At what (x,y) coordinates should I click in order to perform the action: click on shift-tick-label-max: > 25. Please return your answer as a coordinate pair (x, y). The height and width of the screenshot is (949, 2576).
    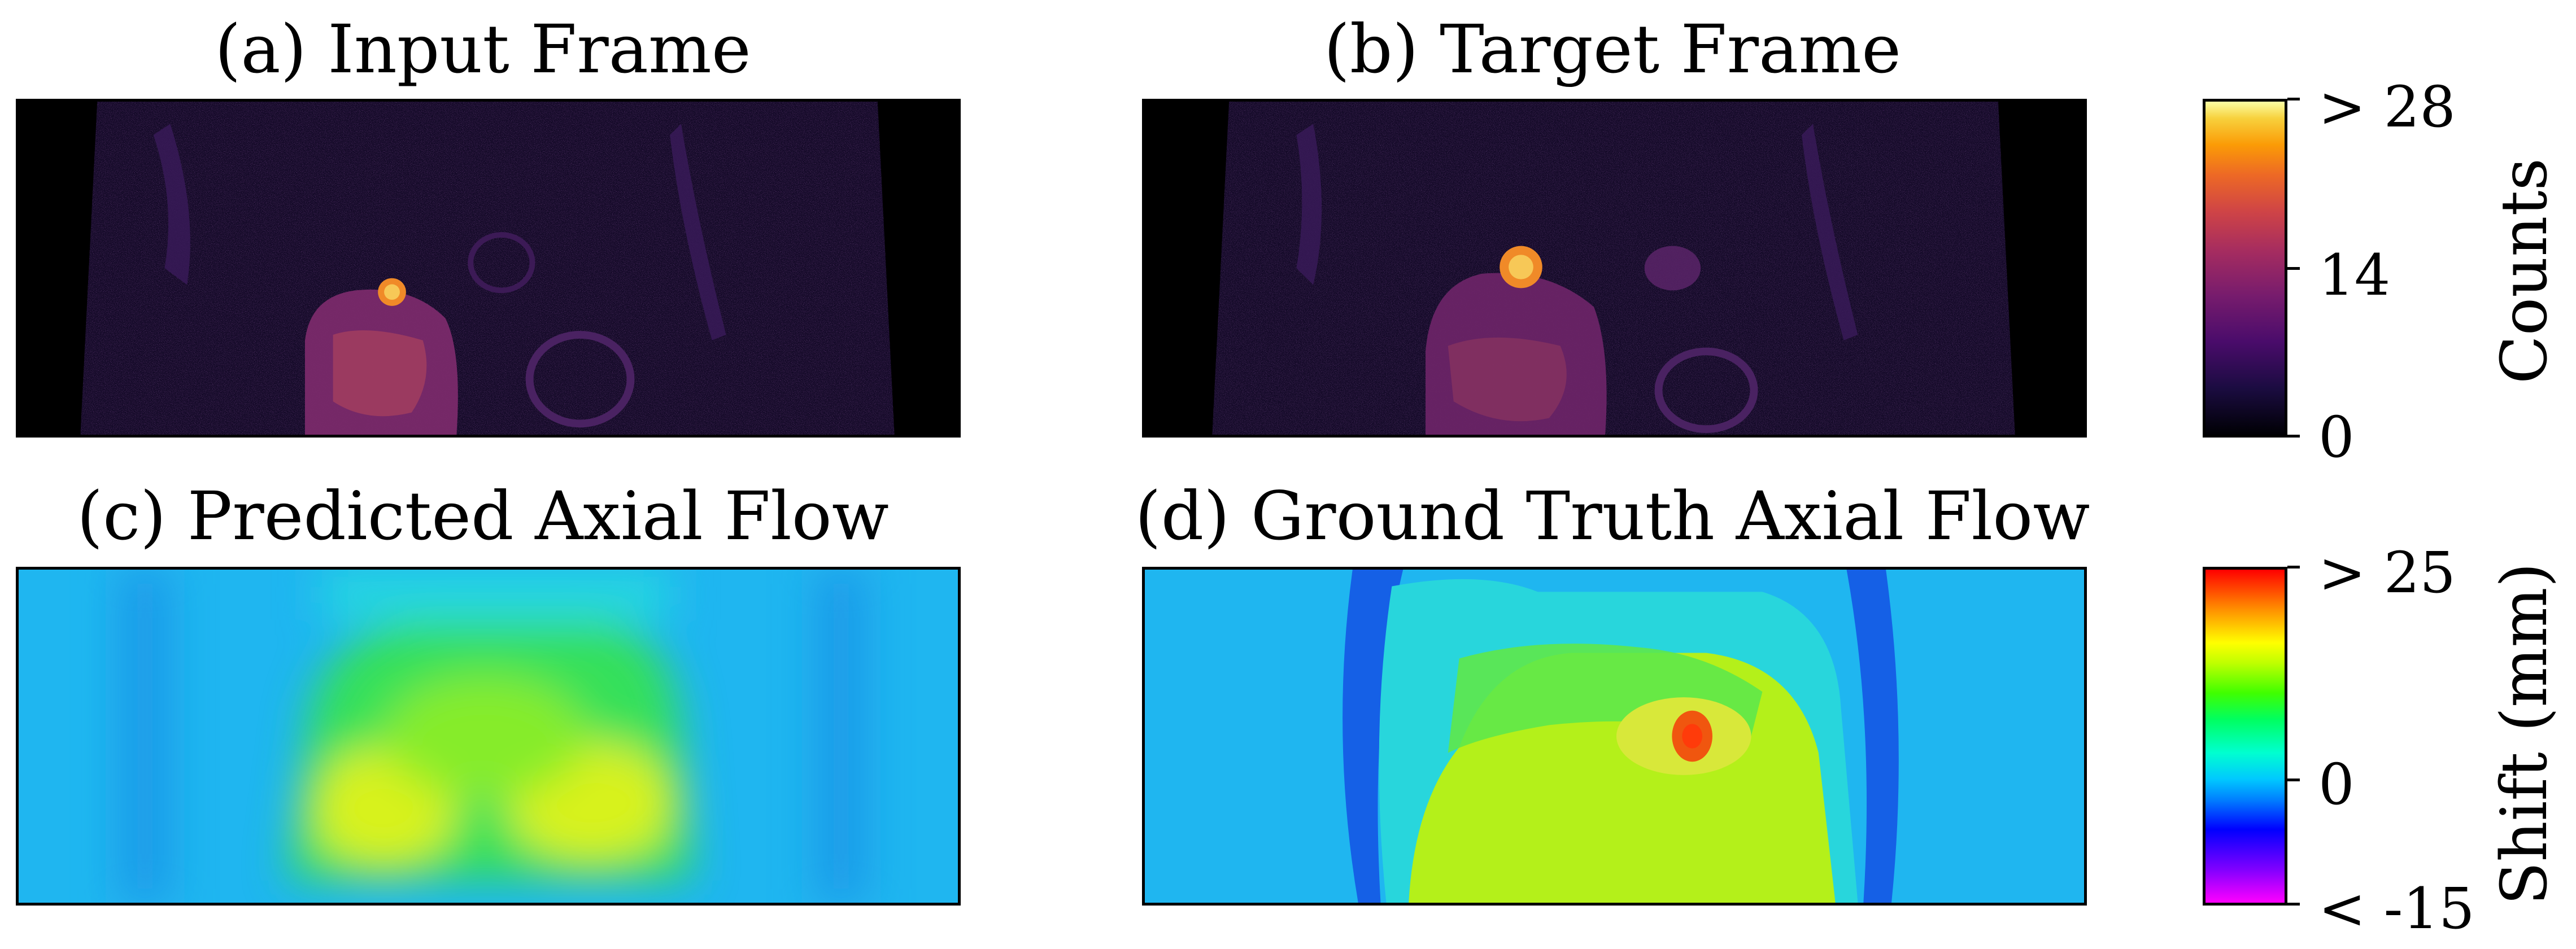
    Looking at the image, I should click on (2387, 573).